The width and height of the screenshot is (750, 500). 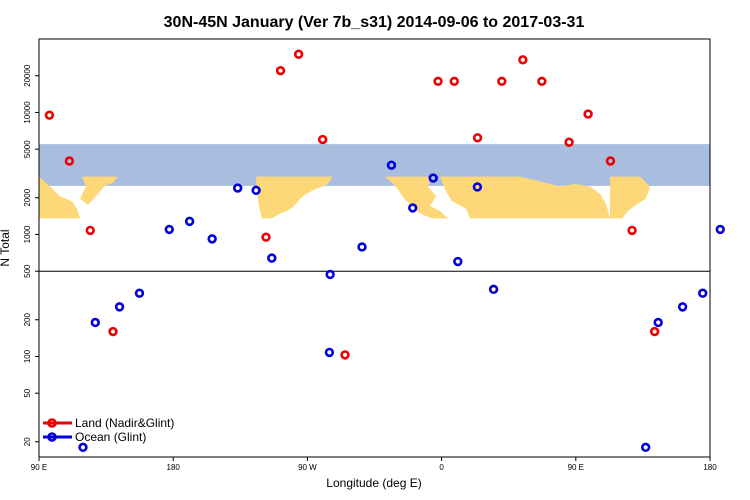 What do you see at coordinates (374, 165) in the screenshot?
I see `map-ocean` at bounding box center [374, 165].